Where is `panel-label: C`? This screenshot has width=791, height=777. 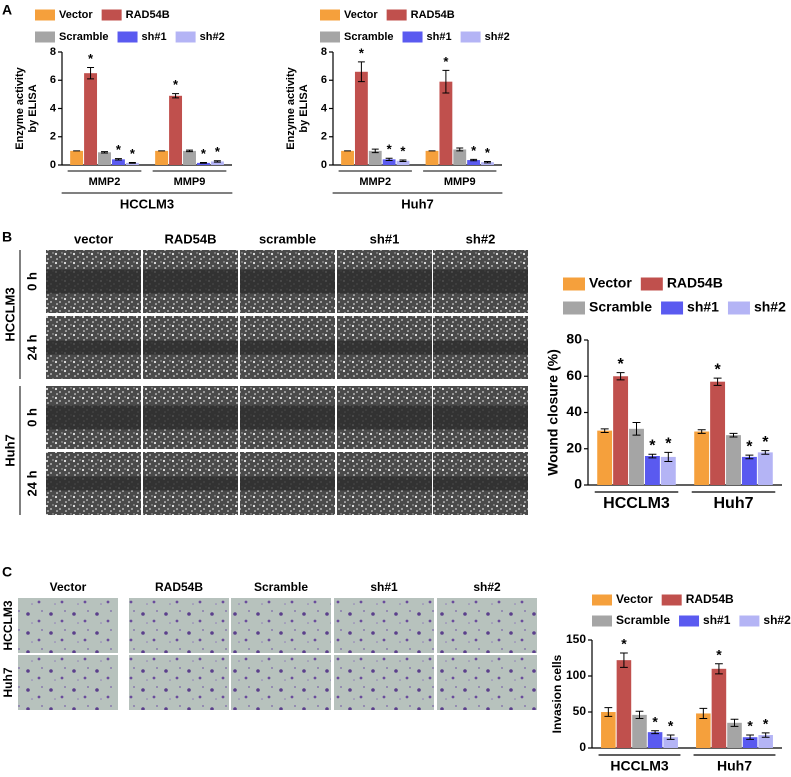 panel-label: C is located at coordinates (7, 572).